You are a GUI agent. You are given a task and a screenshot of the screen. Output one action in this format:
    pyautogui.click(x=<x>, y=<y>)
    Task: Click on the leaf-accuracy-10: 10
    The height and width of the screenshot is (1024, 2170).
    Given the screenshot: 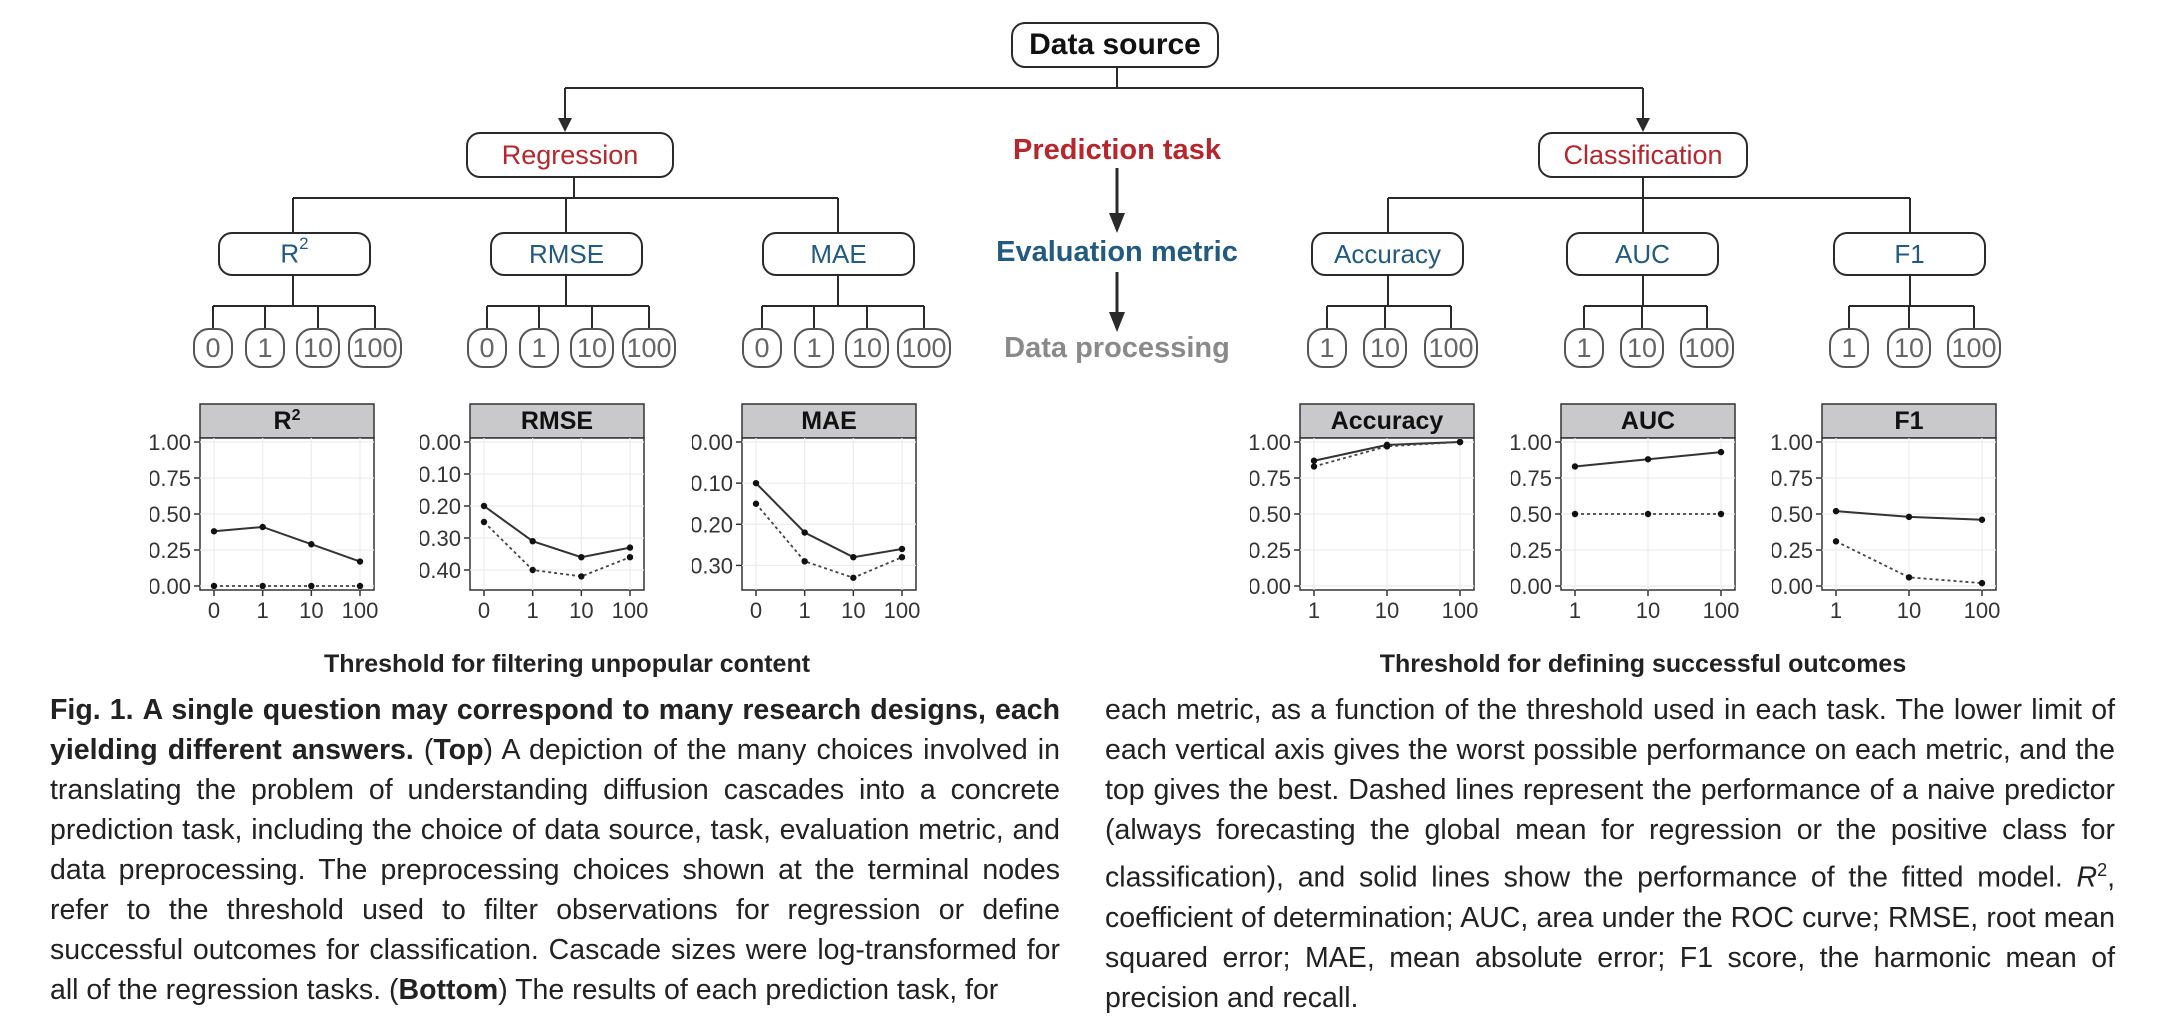 What is the action you would take?
    pyautogui.click(x=1385, y=348)
    